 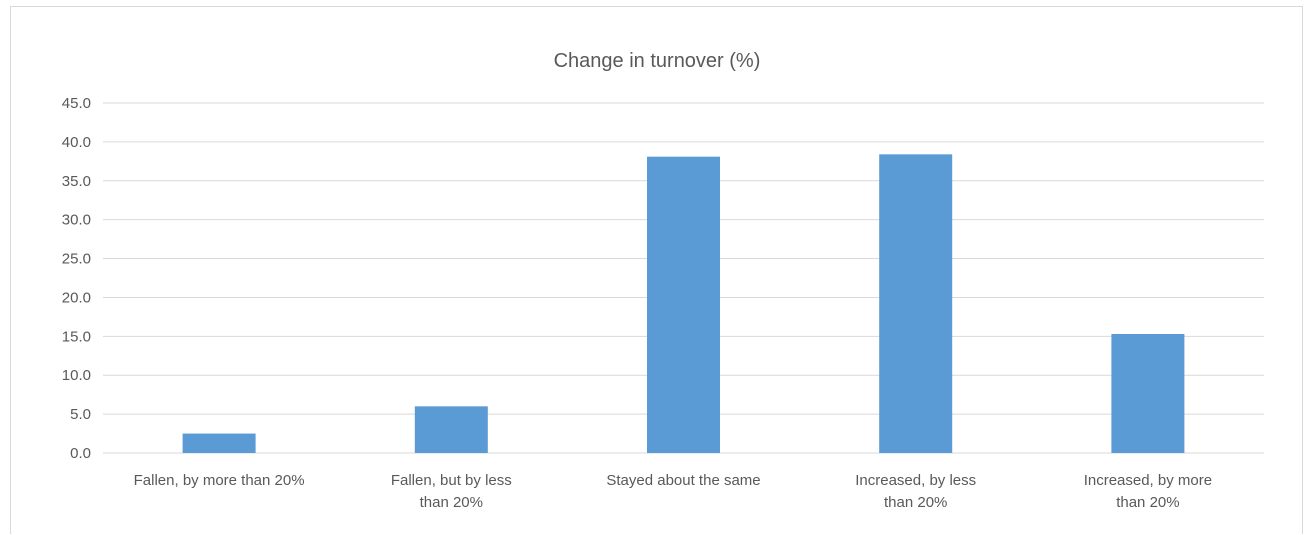 I want to click on y-tick-label: 15.0, so click(x=76, y=336).